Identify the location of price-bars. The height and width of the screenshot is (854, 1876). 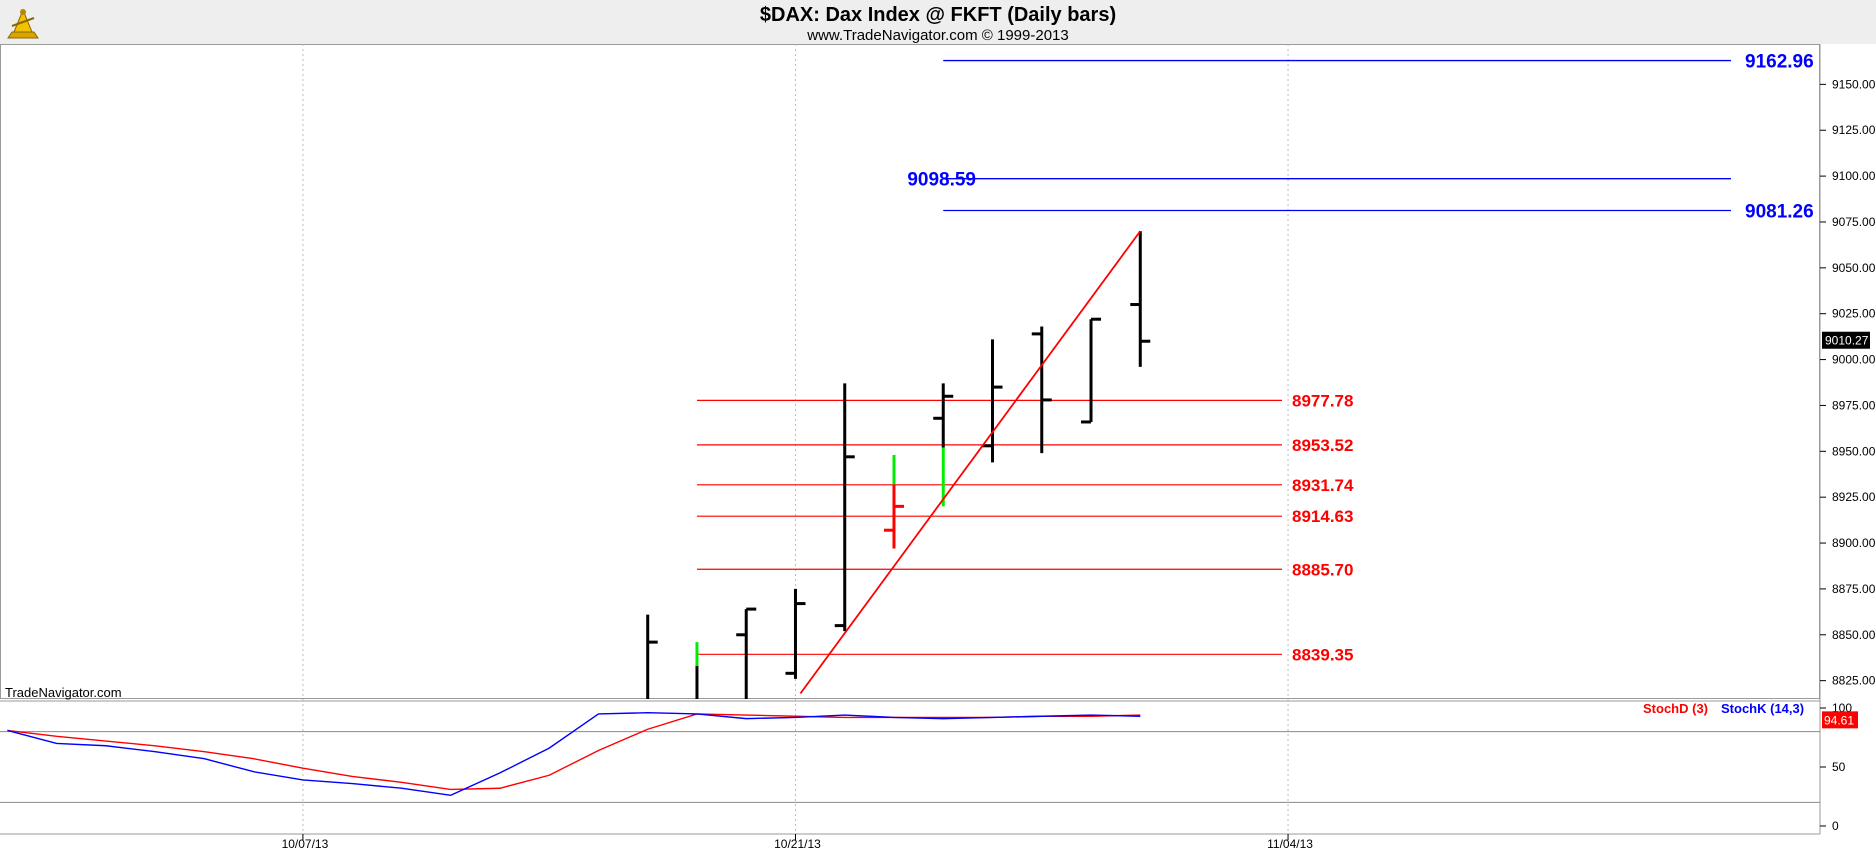
(898, 465).